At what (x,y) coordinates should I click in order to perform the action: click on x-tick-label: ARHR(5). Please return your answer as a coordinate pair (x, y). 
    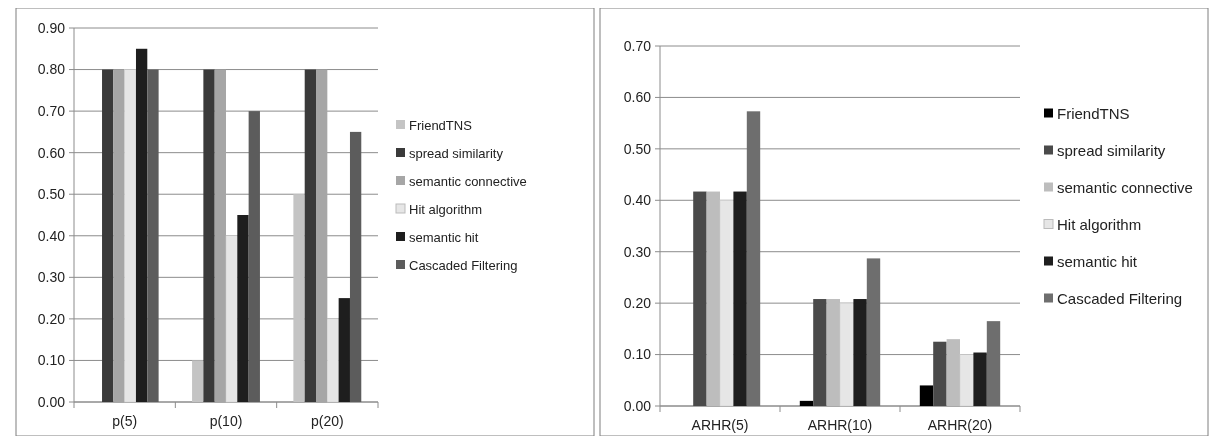
    Looking at the image, I should click on (720, 425).